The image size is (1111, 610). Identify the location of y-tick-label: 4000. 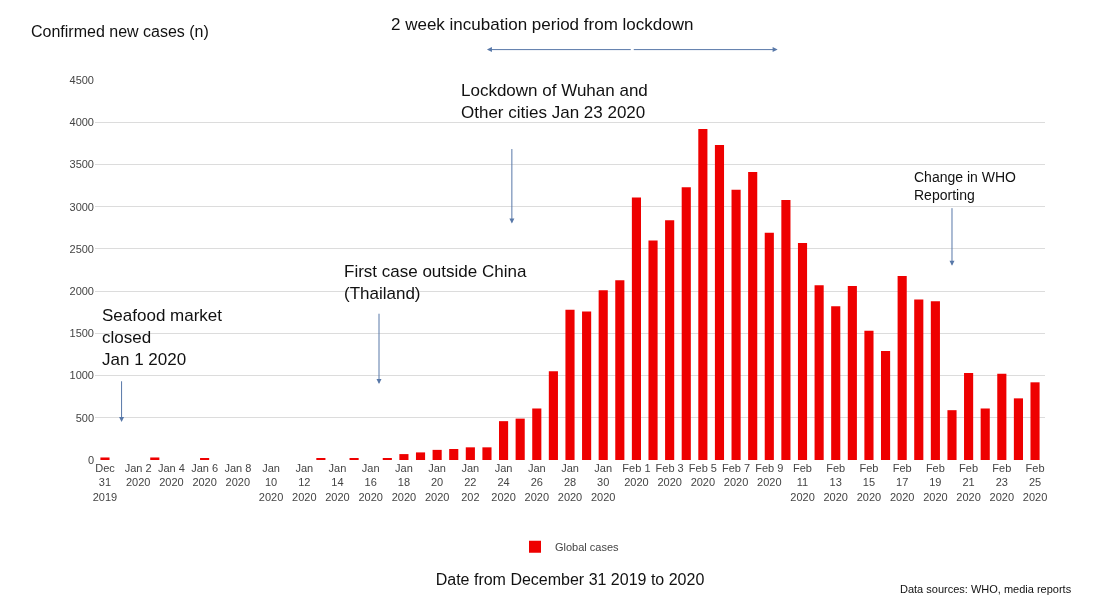
(81, 122).